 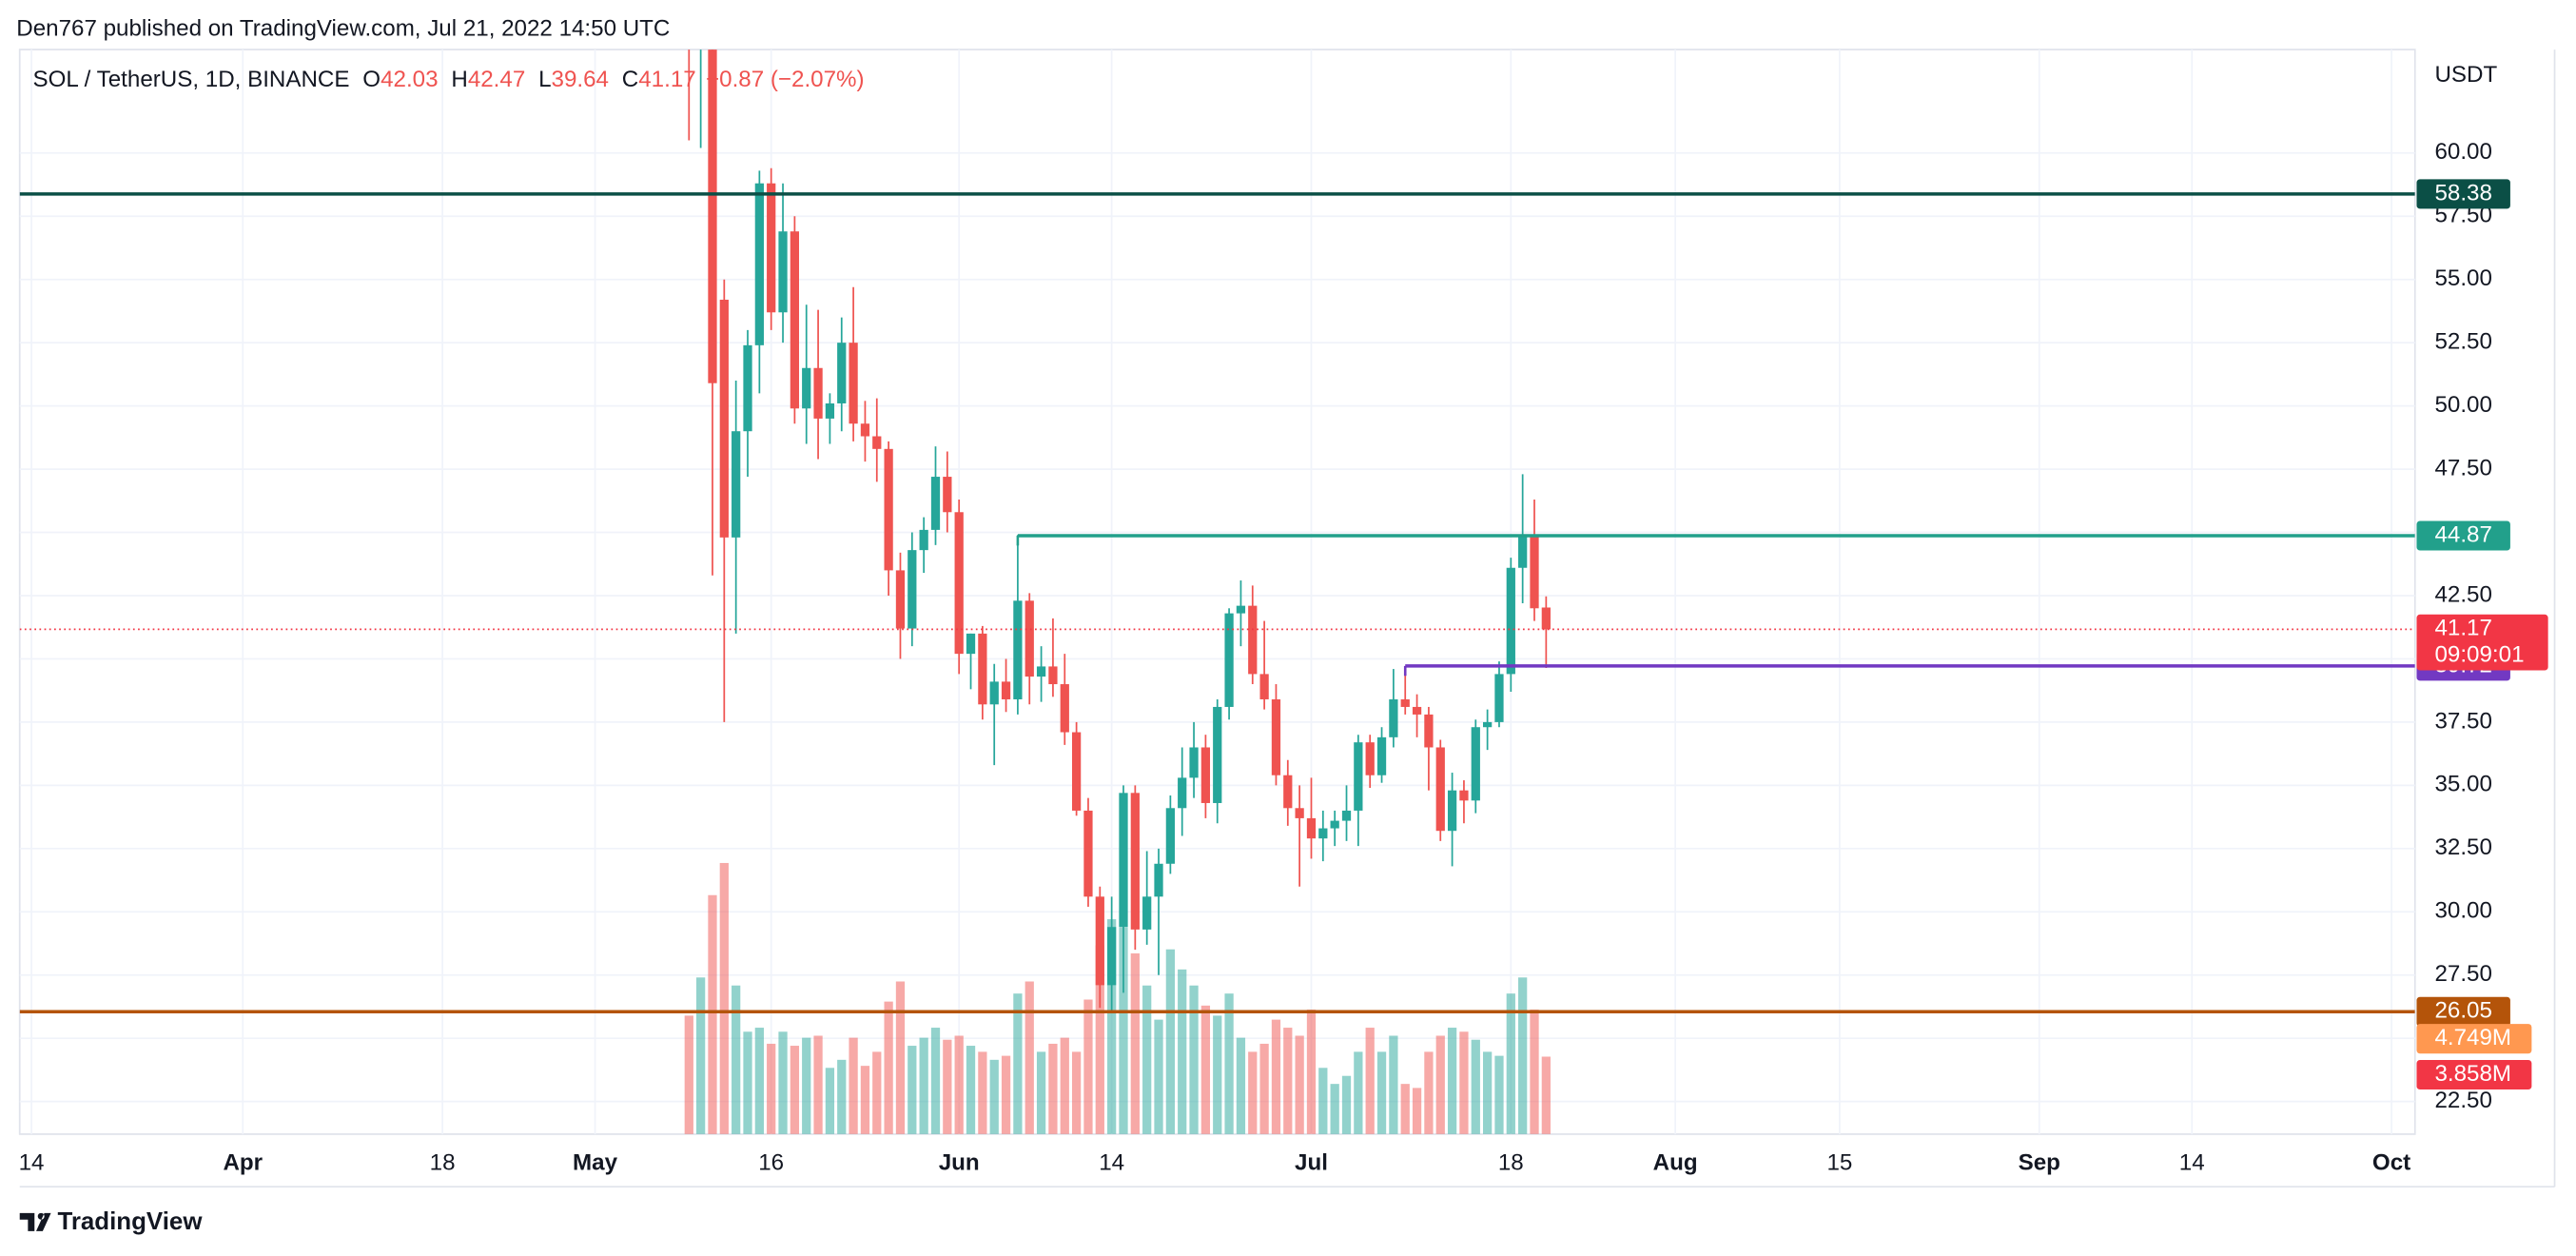 I want to click on x-tick-label: Sep, so click(x=2039, y=1162).